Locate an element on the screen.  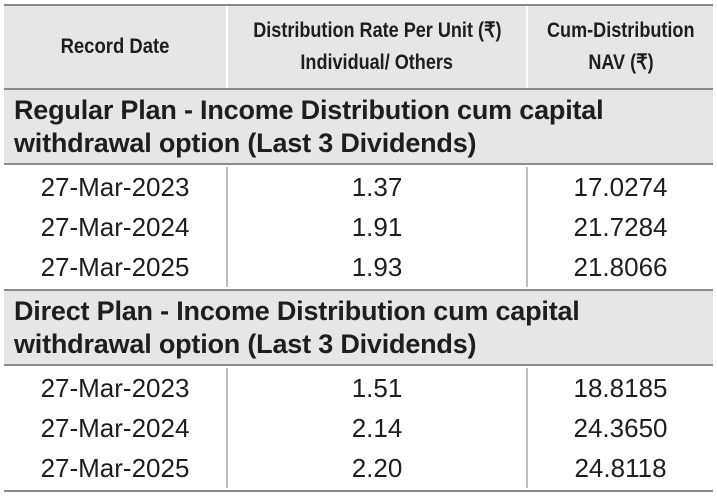
table-row: 27-Mar-2023 1.37 17.0274 is located at coordinates (358, 187).